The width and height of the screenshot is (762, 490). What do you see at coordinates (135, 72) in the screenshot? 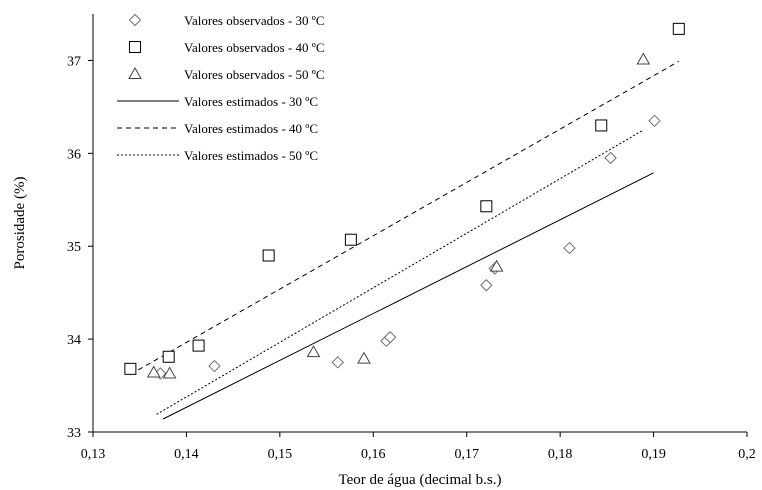
I see `legend-marker-triangle` at bounding box center [135, 72].